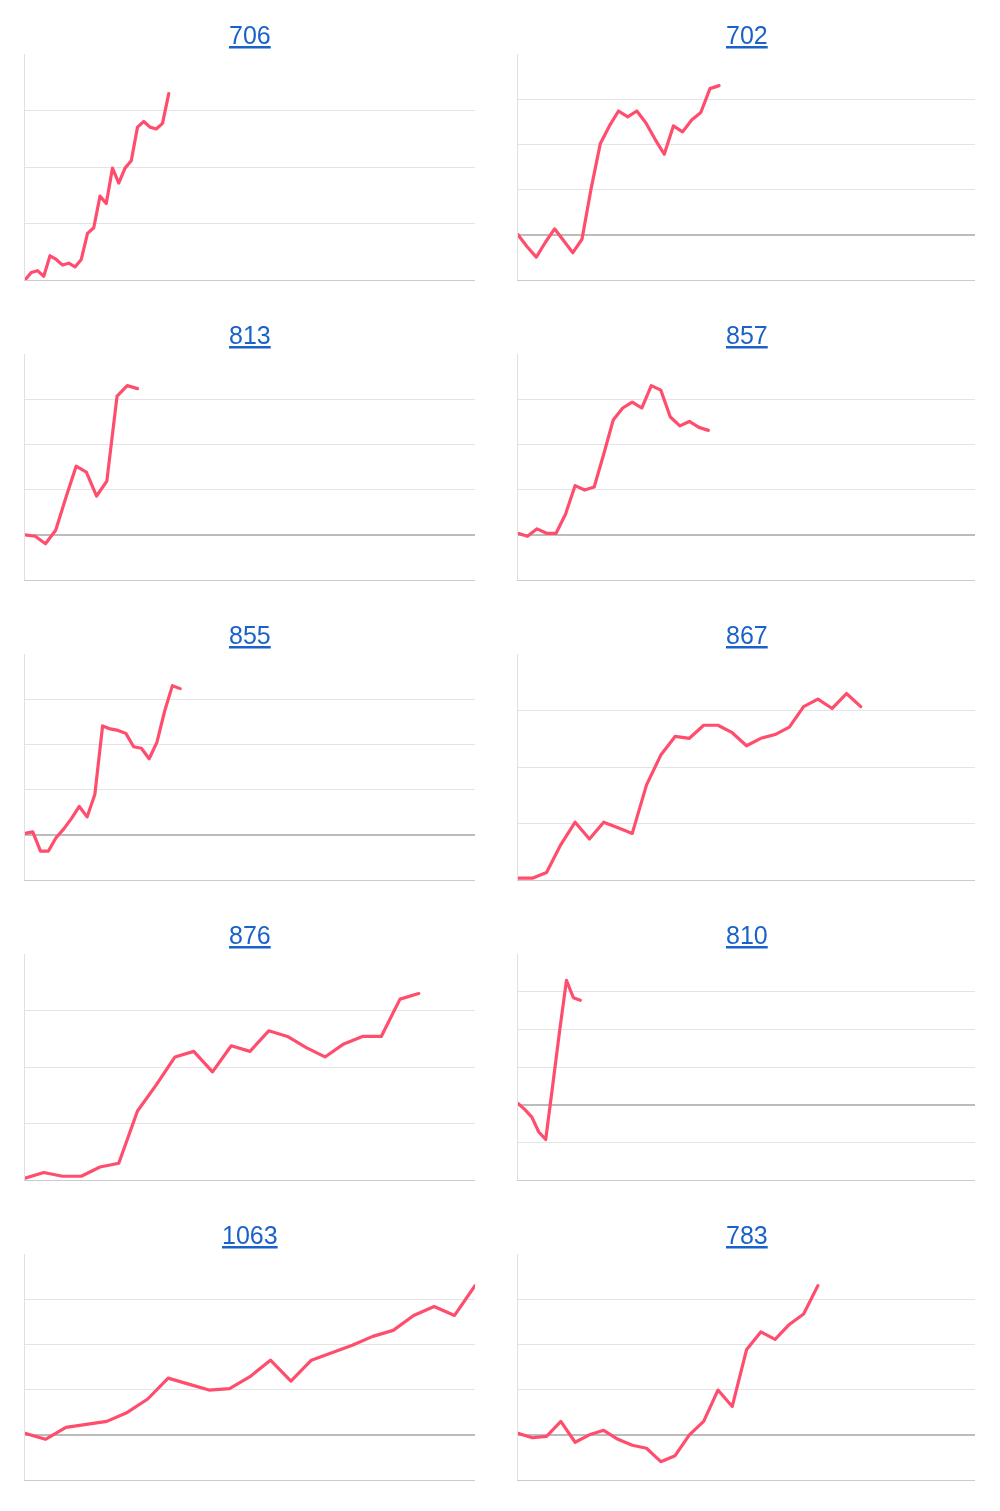  I want to click on chart-title: 1063, so click(250, 1235).